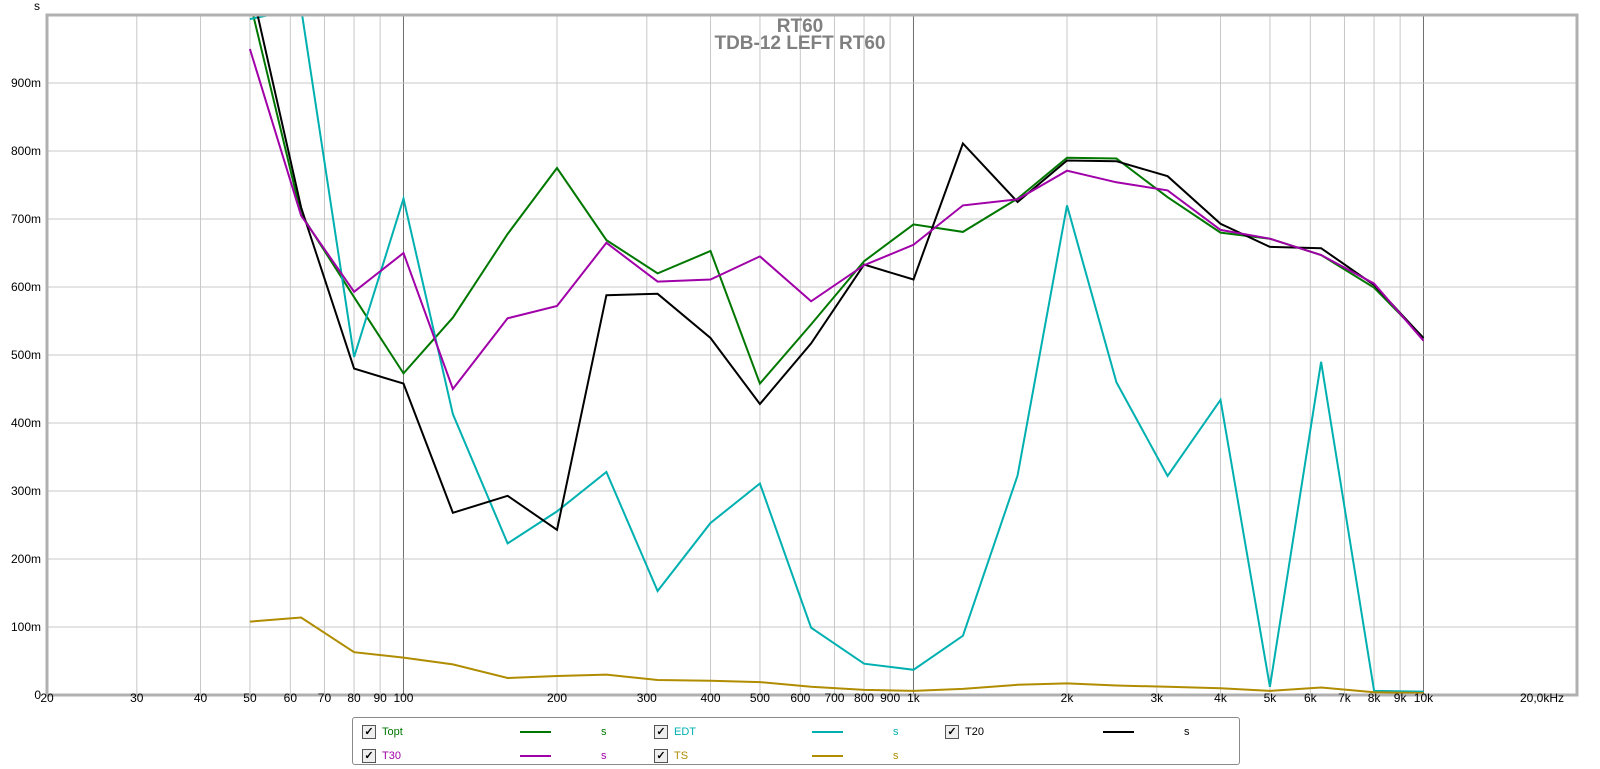 This screenshot has width=1600, height=769. I want to click on y-tick-label: 900m, so click(26, 83).